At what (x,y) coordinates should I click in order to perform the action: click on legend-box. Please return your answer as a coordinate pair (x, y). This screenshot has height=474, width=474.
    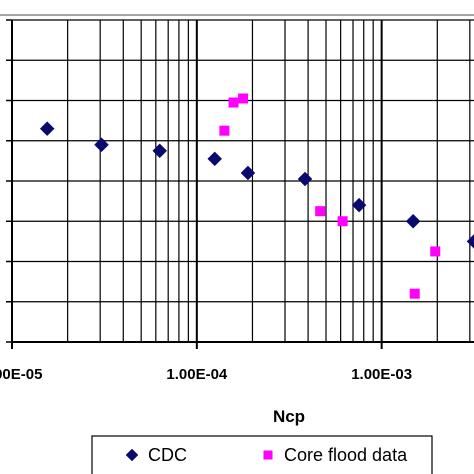
    Looking at the image, I should click on (262, 454).